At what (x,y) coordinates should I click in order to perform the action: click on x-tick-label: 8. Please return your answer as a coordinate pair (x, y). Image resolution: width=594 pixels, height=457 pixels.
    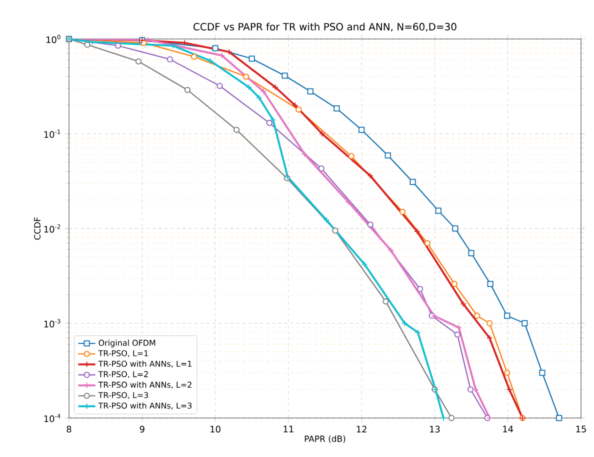
    Looking at the image, I should click on (69, 429).